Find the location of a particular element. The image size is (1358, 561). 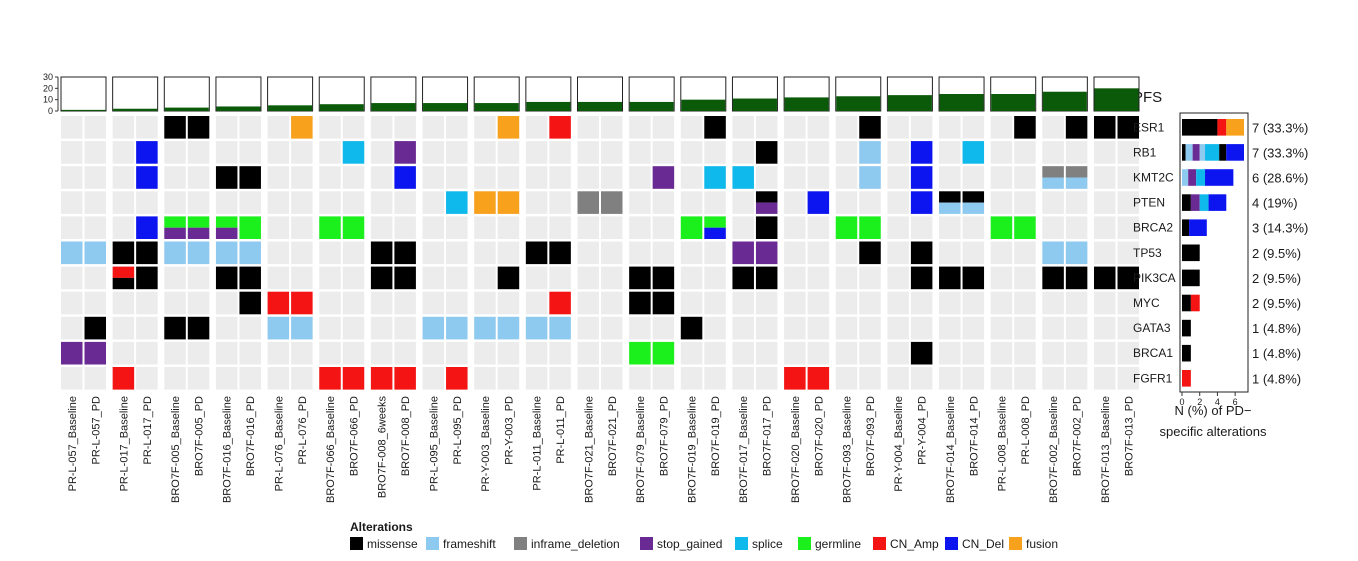

pfs-box is located at coordinates (186, 94).